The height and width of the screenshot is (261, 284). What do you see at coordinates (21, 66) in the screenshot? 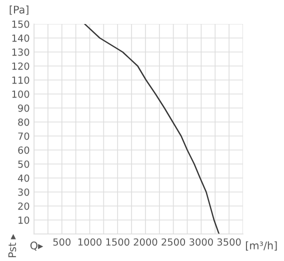
I see `y-tick-label: 120` at bounding box center [21, 66].